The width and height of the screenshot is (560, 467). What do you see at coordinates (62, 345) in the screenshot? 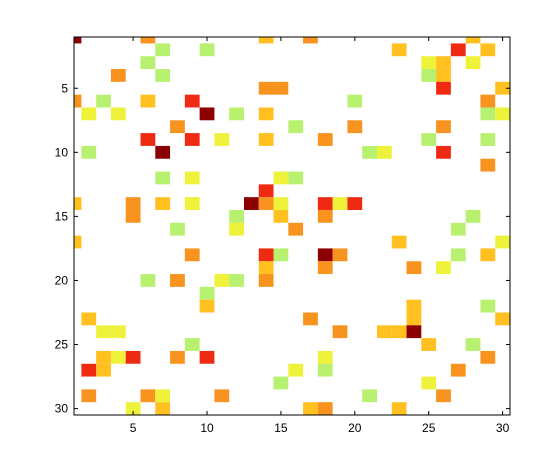
I see `y-tick-label: 25` at bounding box center [62, 345].